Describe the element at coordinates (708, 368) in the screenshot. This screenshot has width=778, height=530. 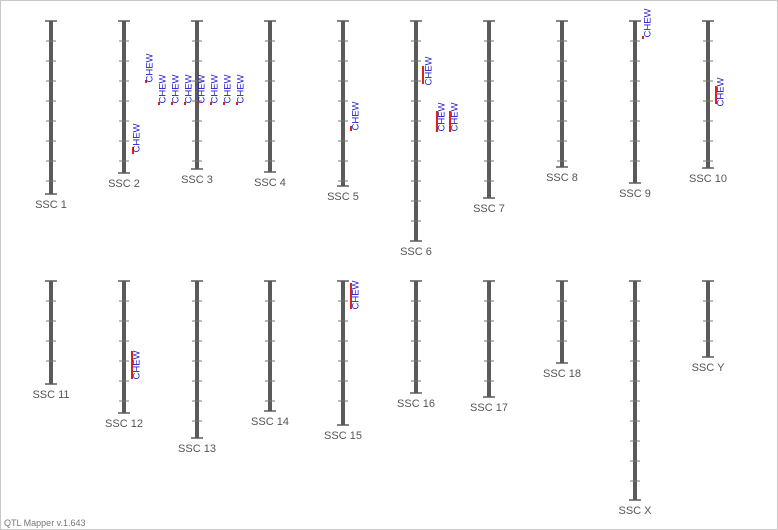
I see `chromosome-label: SSC Y` at that location.